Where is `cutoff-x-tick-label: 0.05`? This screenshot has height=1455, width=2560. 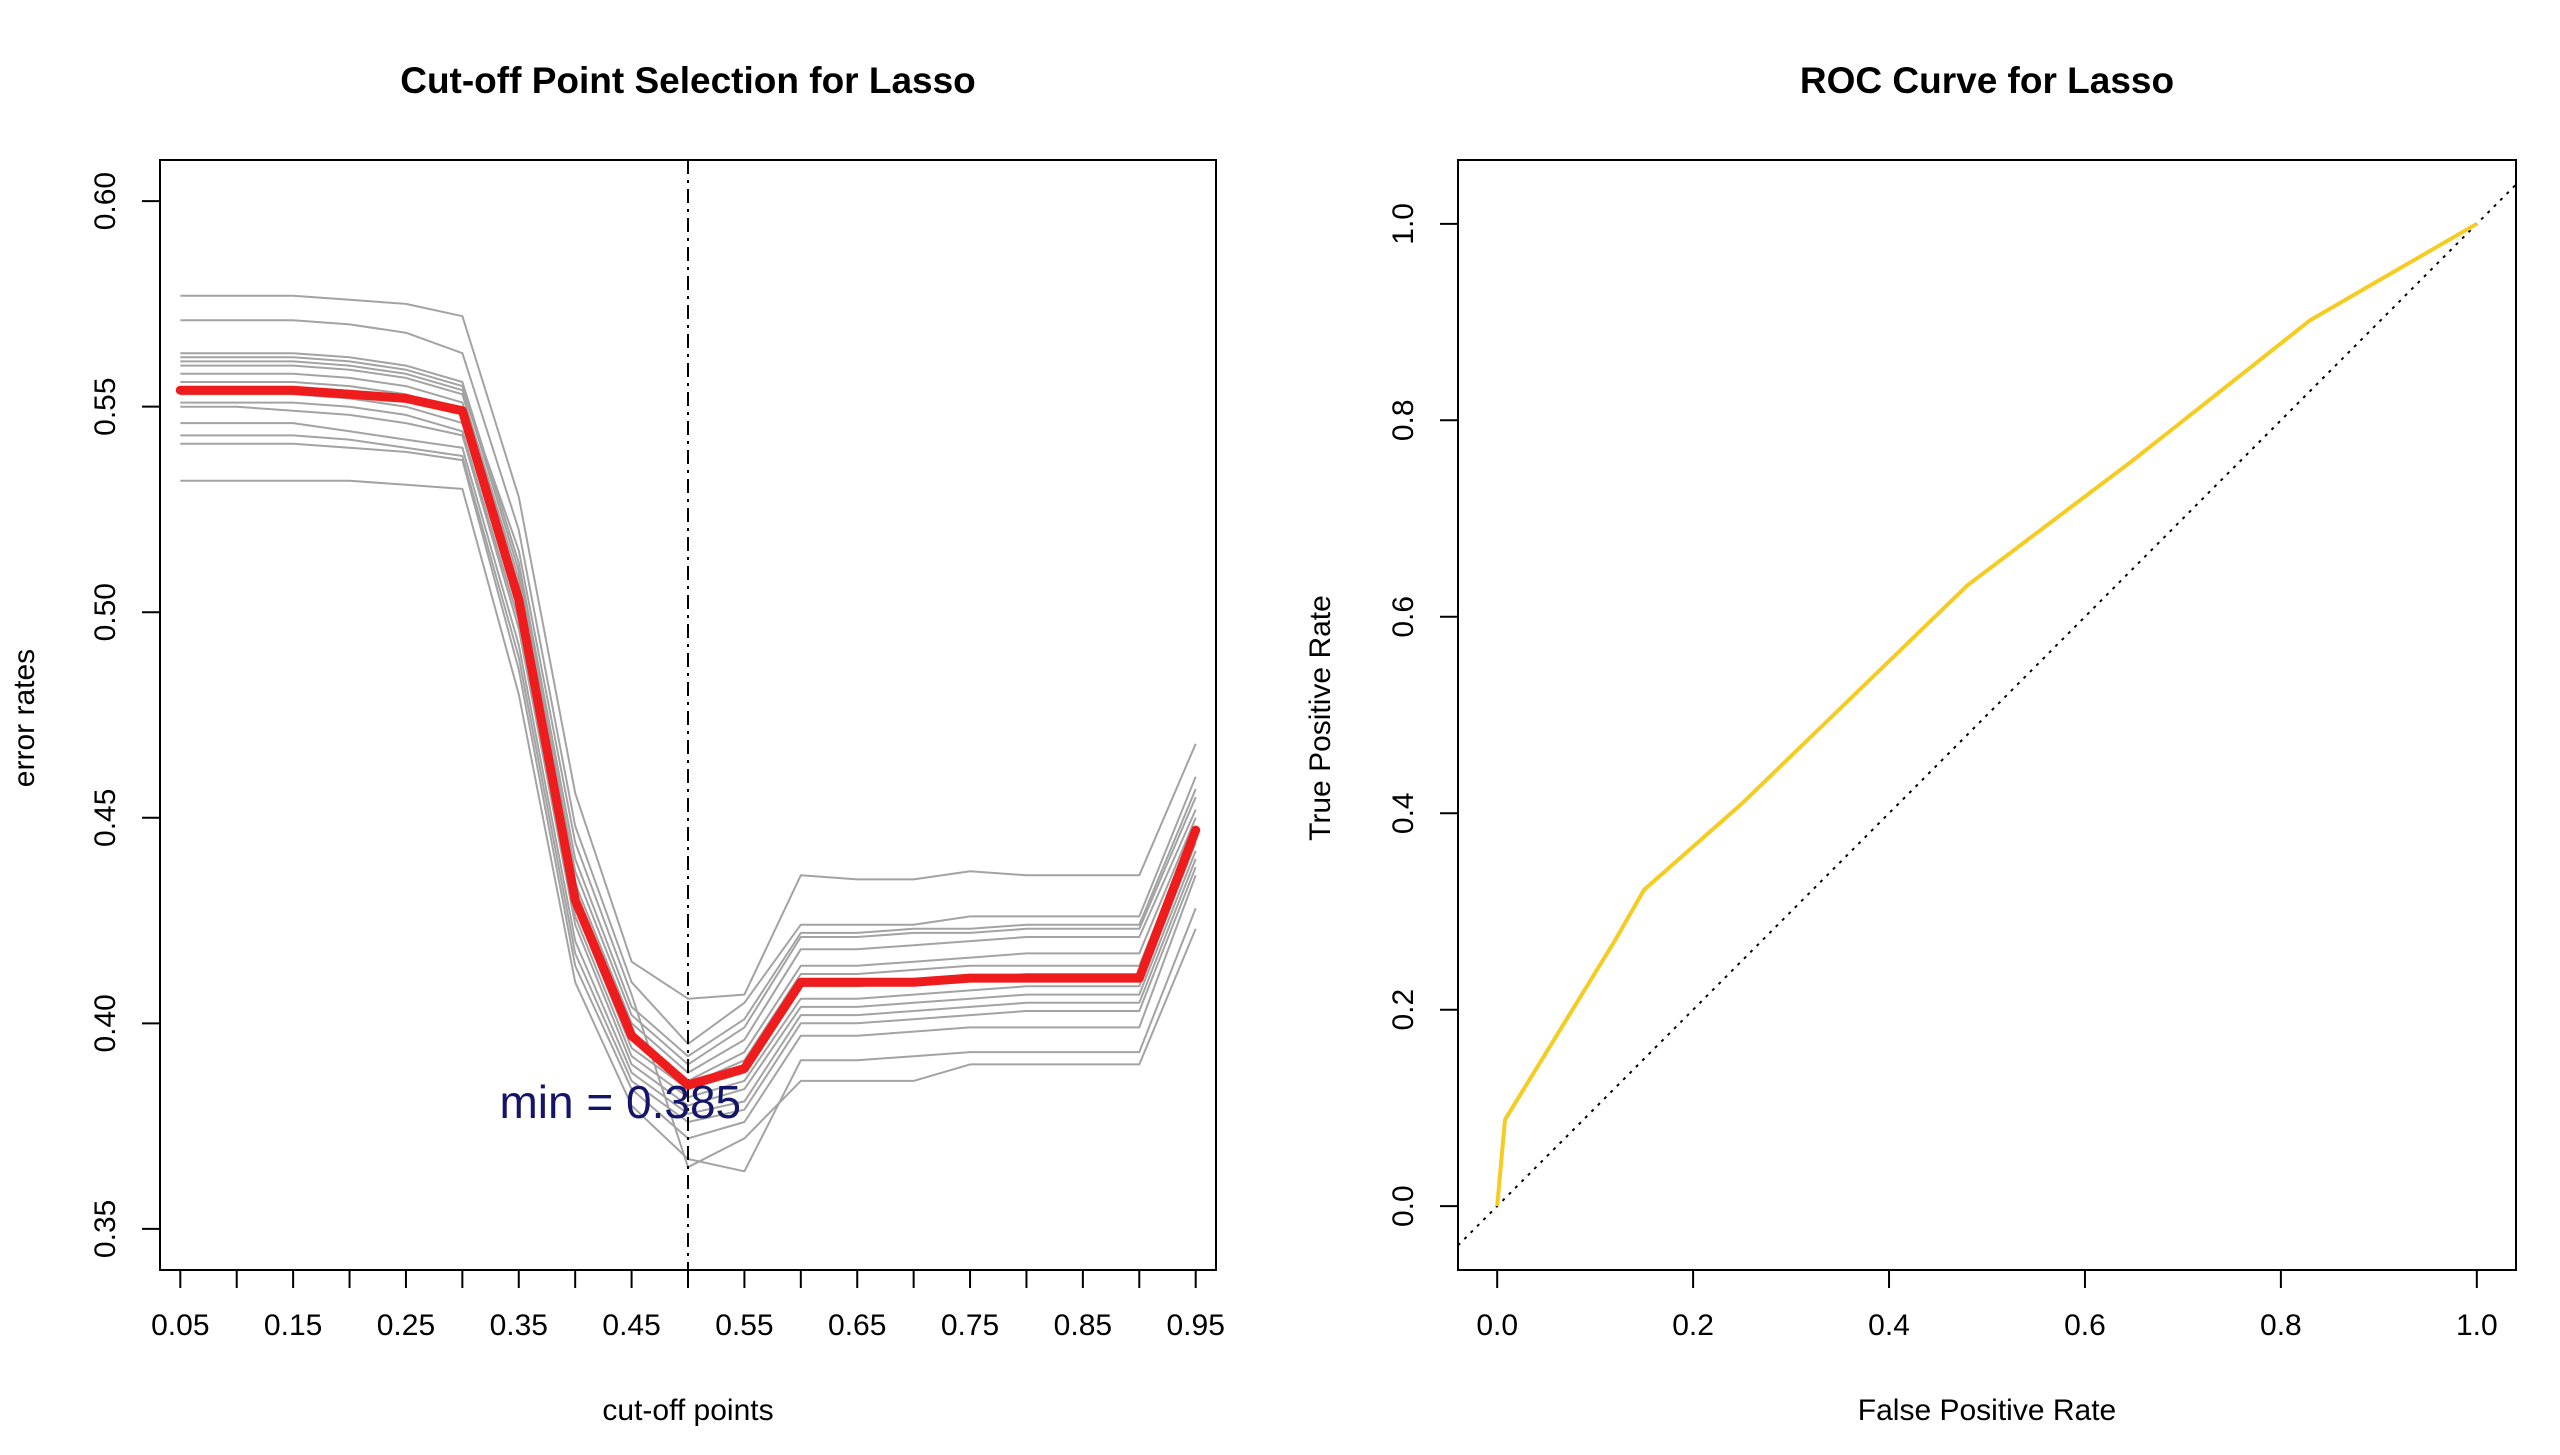
cutoff-x-tick-label: 0.05 is located at coordinates (180, 1325).